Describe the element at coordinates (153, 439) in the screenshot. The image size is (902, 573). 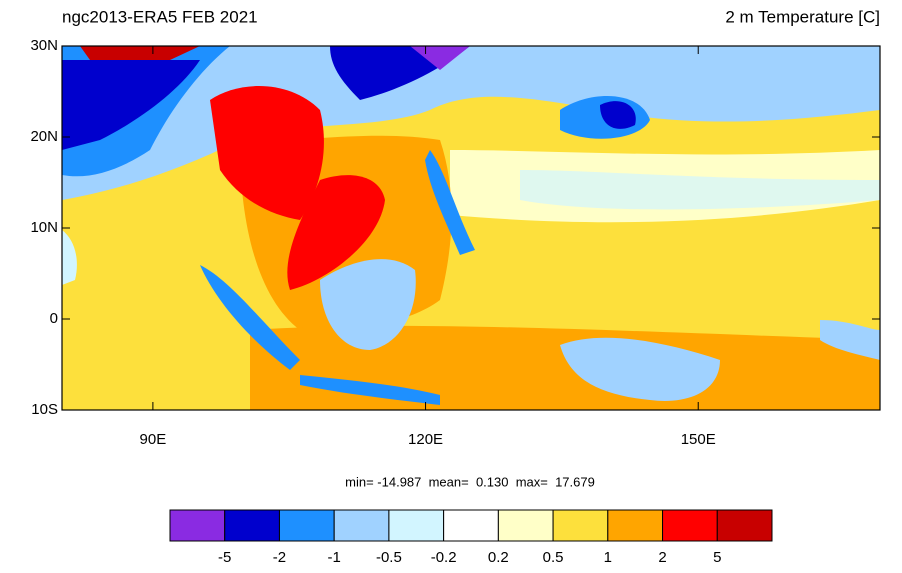
I see `lon-tick-label: 90E` at that location.